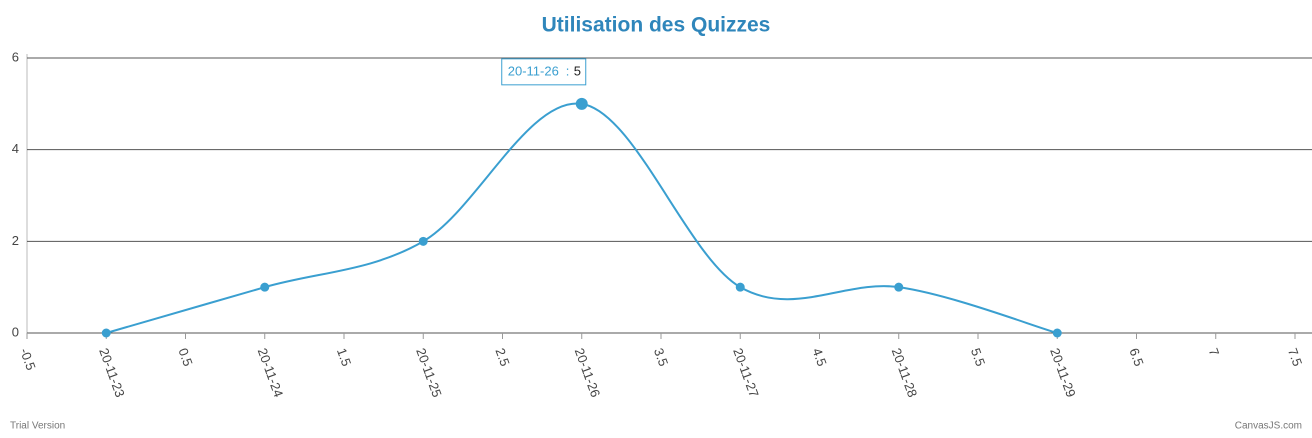 This screenshot has height=438, width=1312. What do you see at coordinates (656, 25) in the screenshot?
I see `chart-title: Utilisation des Quizzes` at bounding box center [656, 25].